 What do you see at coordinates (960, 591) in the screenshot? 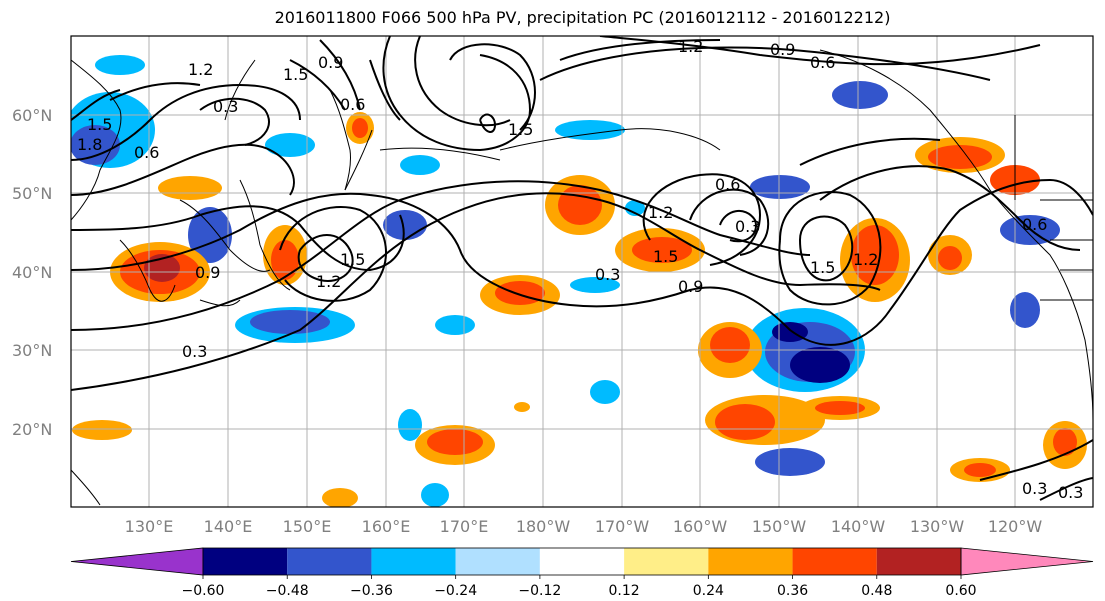
I see `colorbar-tick-label: 0.60` at bounding box center [960, 591].